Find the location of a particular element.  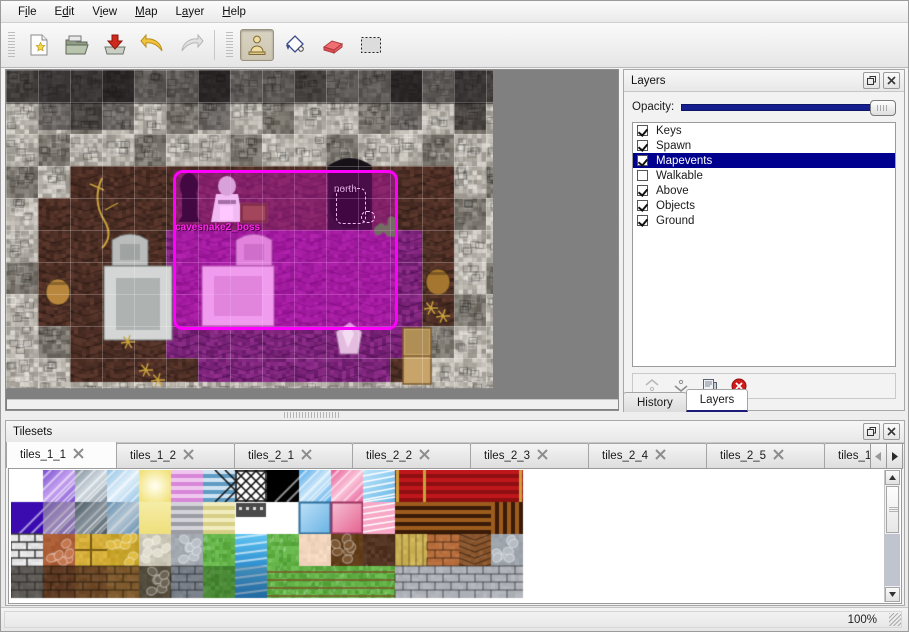

tileset-tab-tiles_2_2: tiles_2_2 is located at coordinates (411, 455).